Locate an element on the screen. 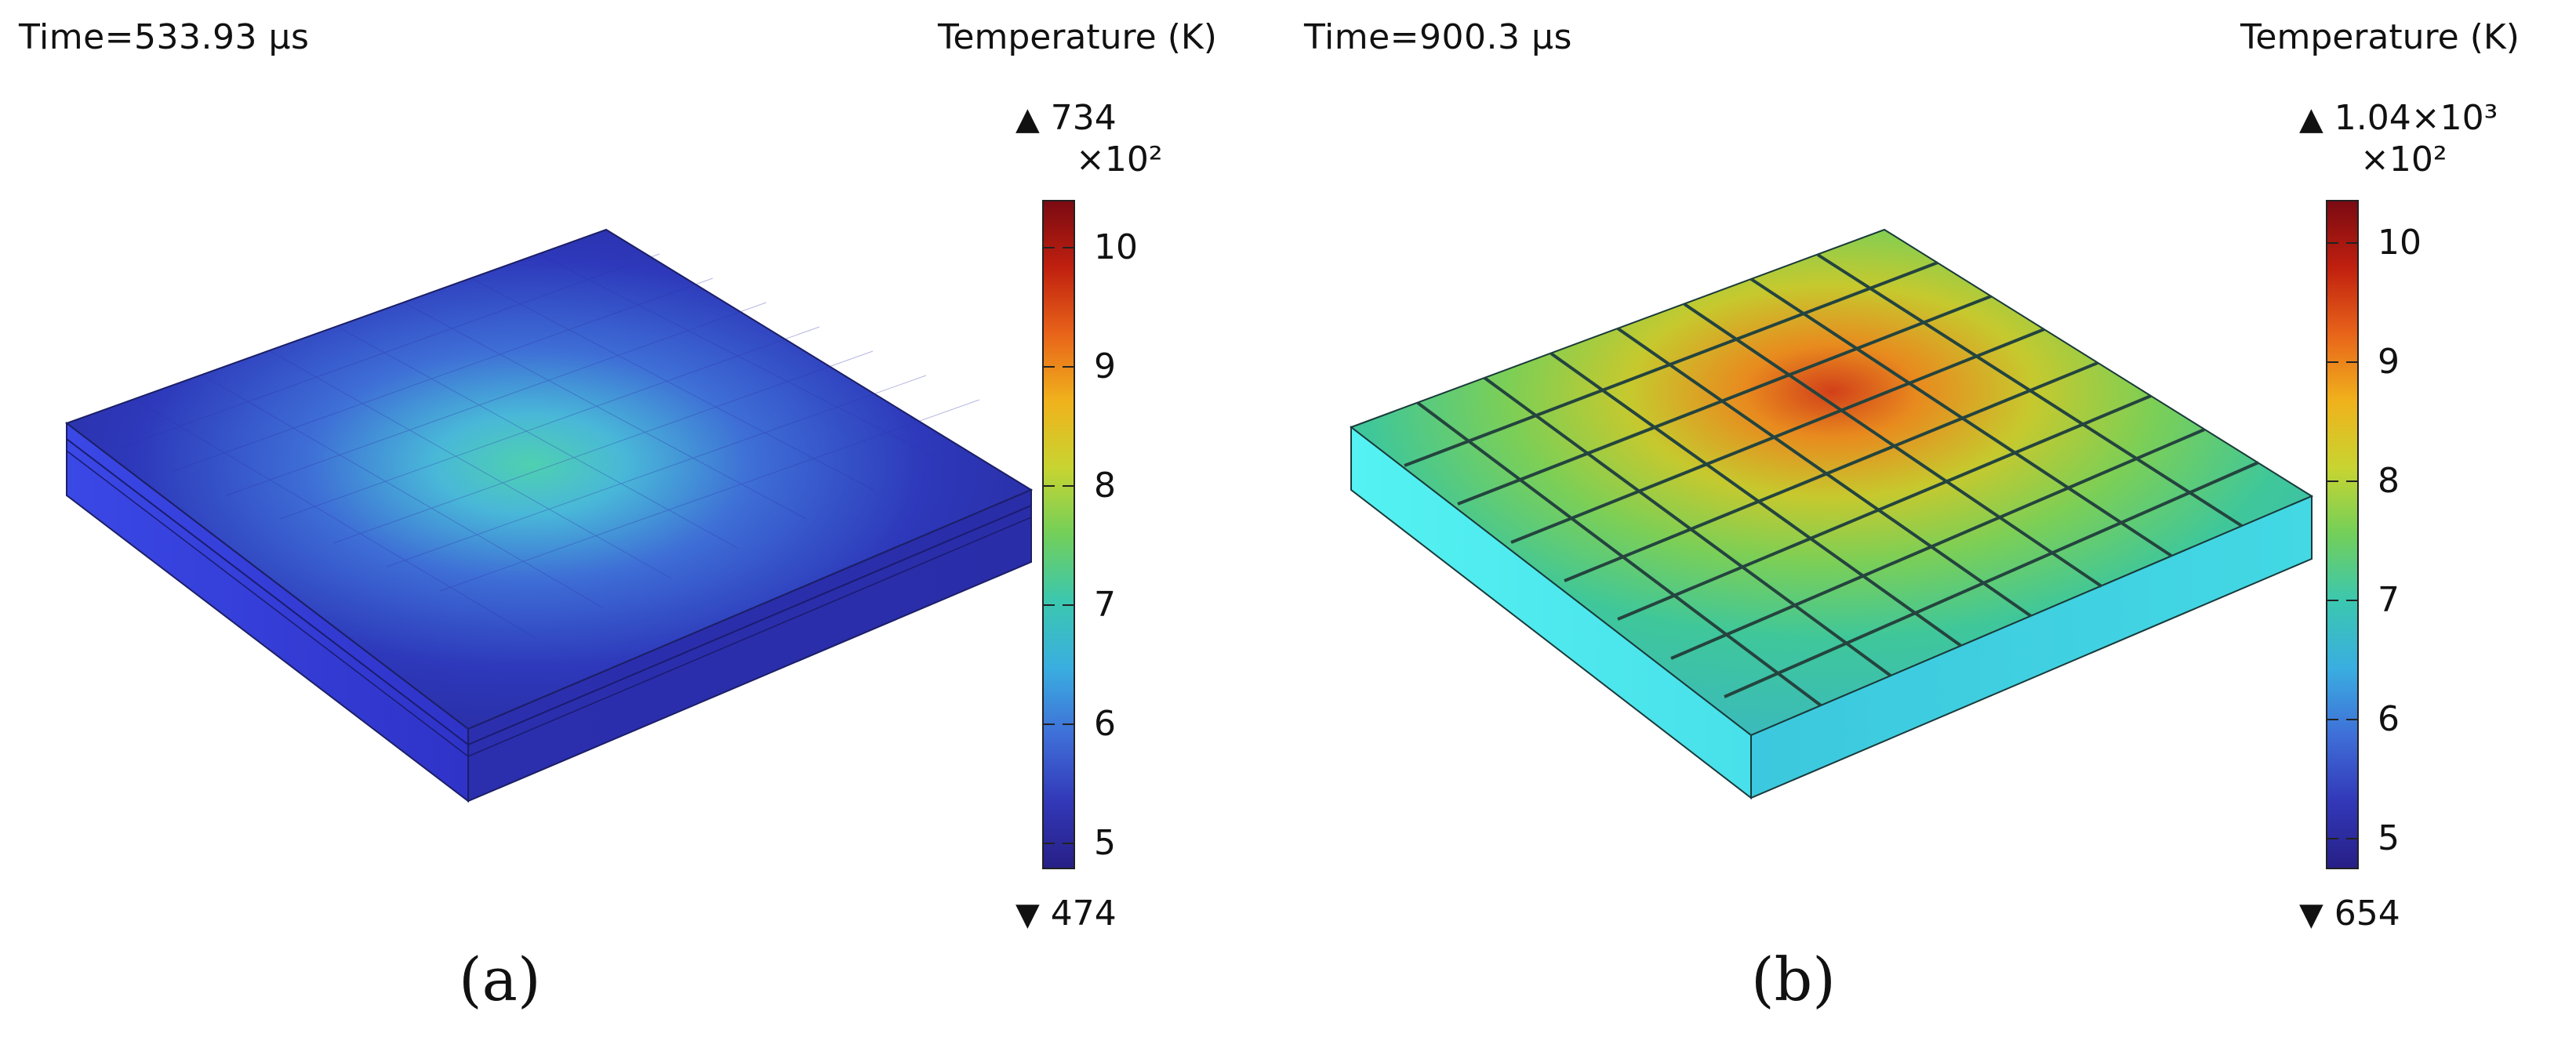 This screenshot has width=2576, height=1037. tick-label-b-5: 5 is located at coordinates (2389, 838).